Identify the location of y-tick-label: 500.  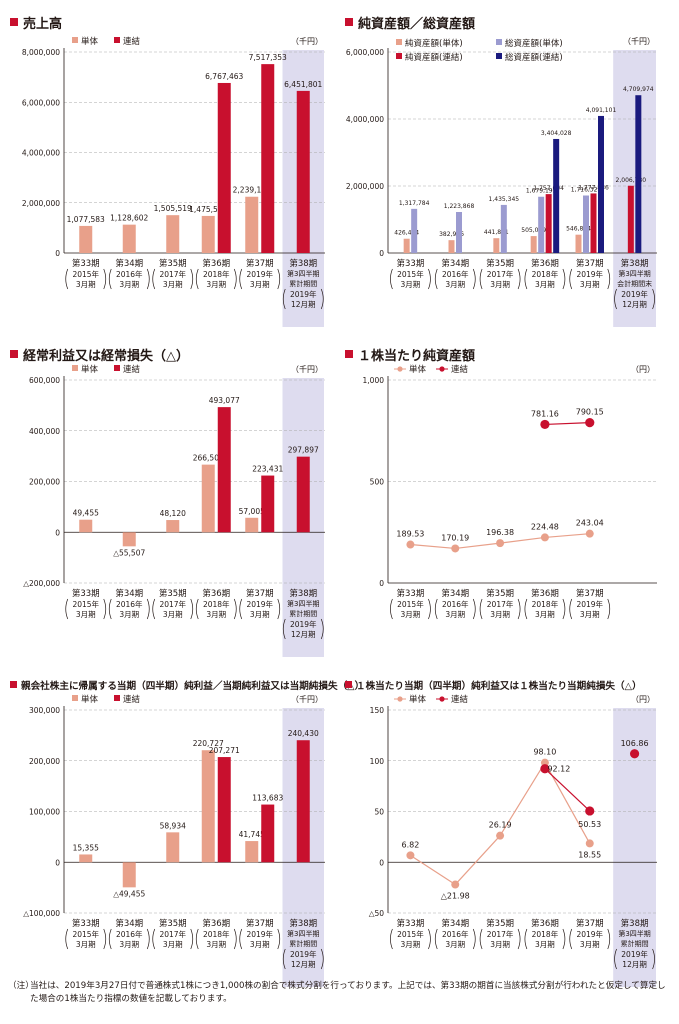
(377, 482).